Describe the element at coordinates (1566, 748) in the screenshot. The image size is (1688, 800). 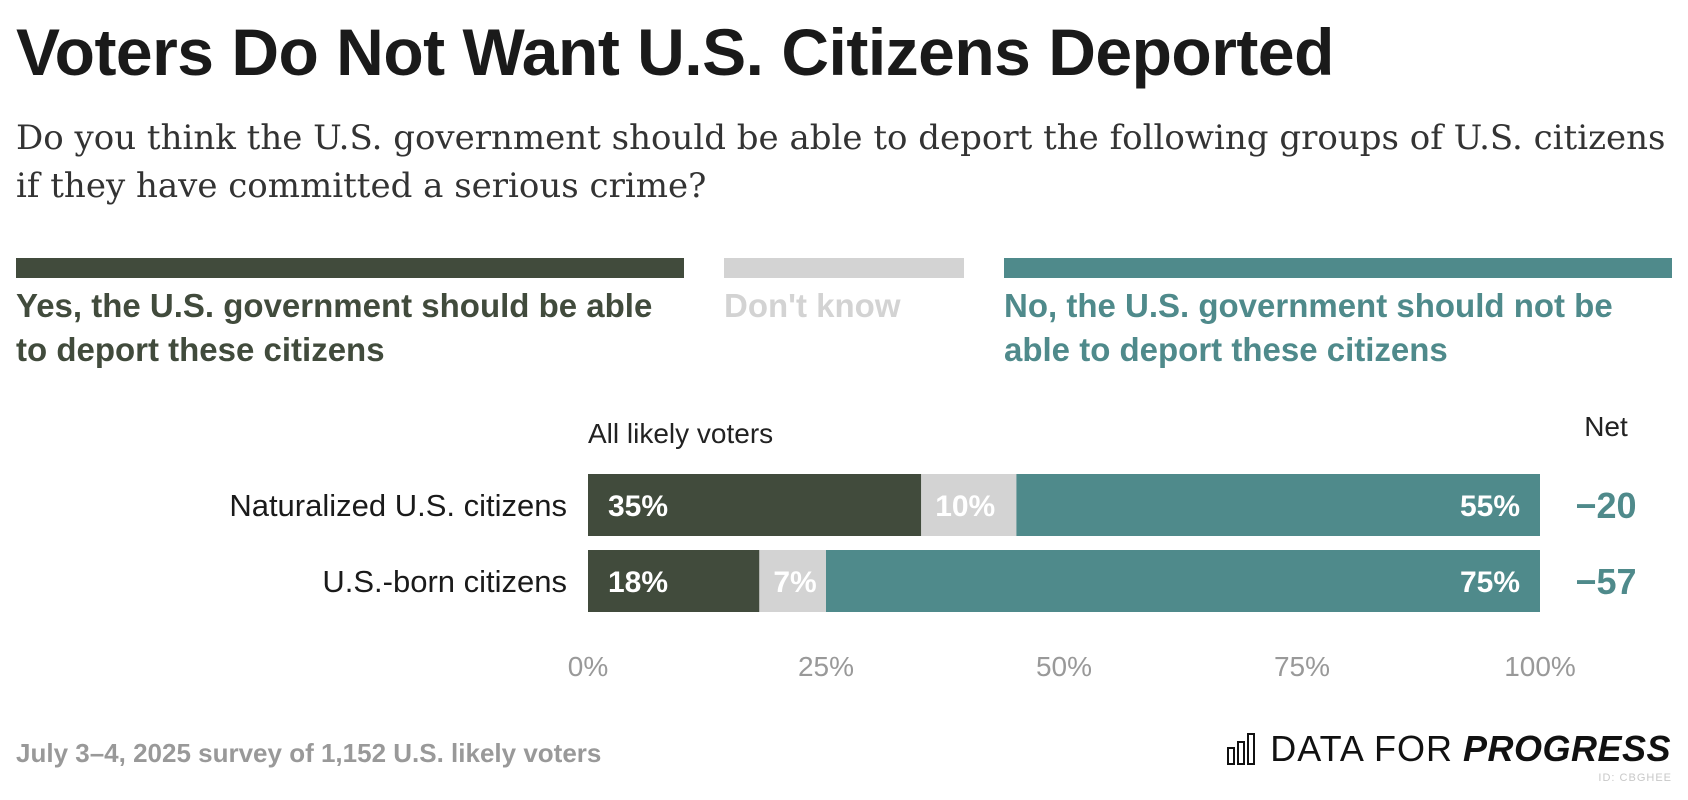
I see `brand-text-bold: PROGRESS` at that location.